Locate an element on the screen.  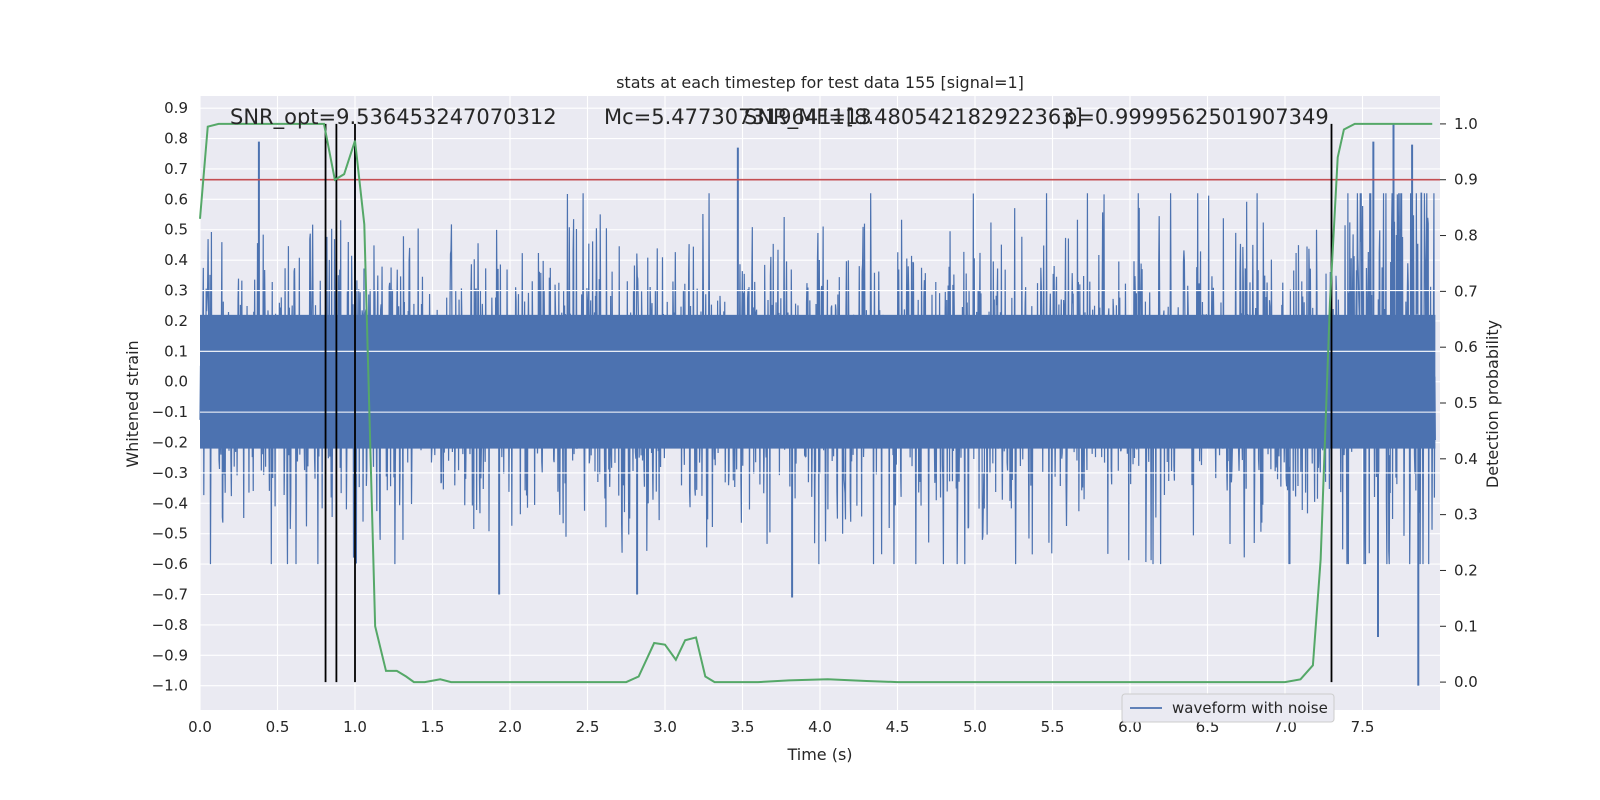
right-y-tick-label: 0.5 is located at coordinates (1466, 403).